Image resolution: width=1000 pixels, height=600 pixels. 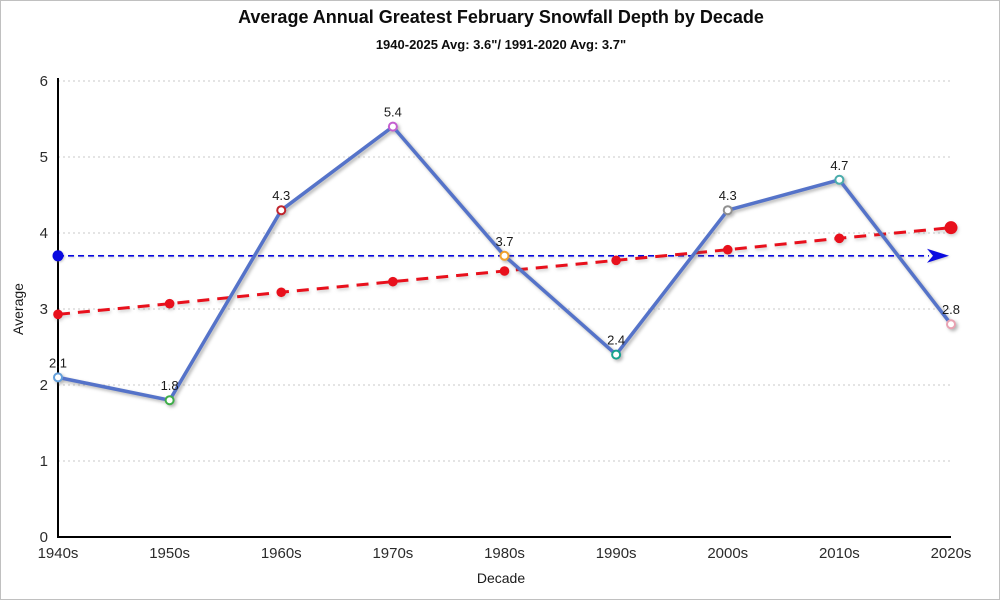 What do you see at coordinates (44, 537) in the screenshot?
I see `y-tick-label: 0` at bounding box center [44, 537].